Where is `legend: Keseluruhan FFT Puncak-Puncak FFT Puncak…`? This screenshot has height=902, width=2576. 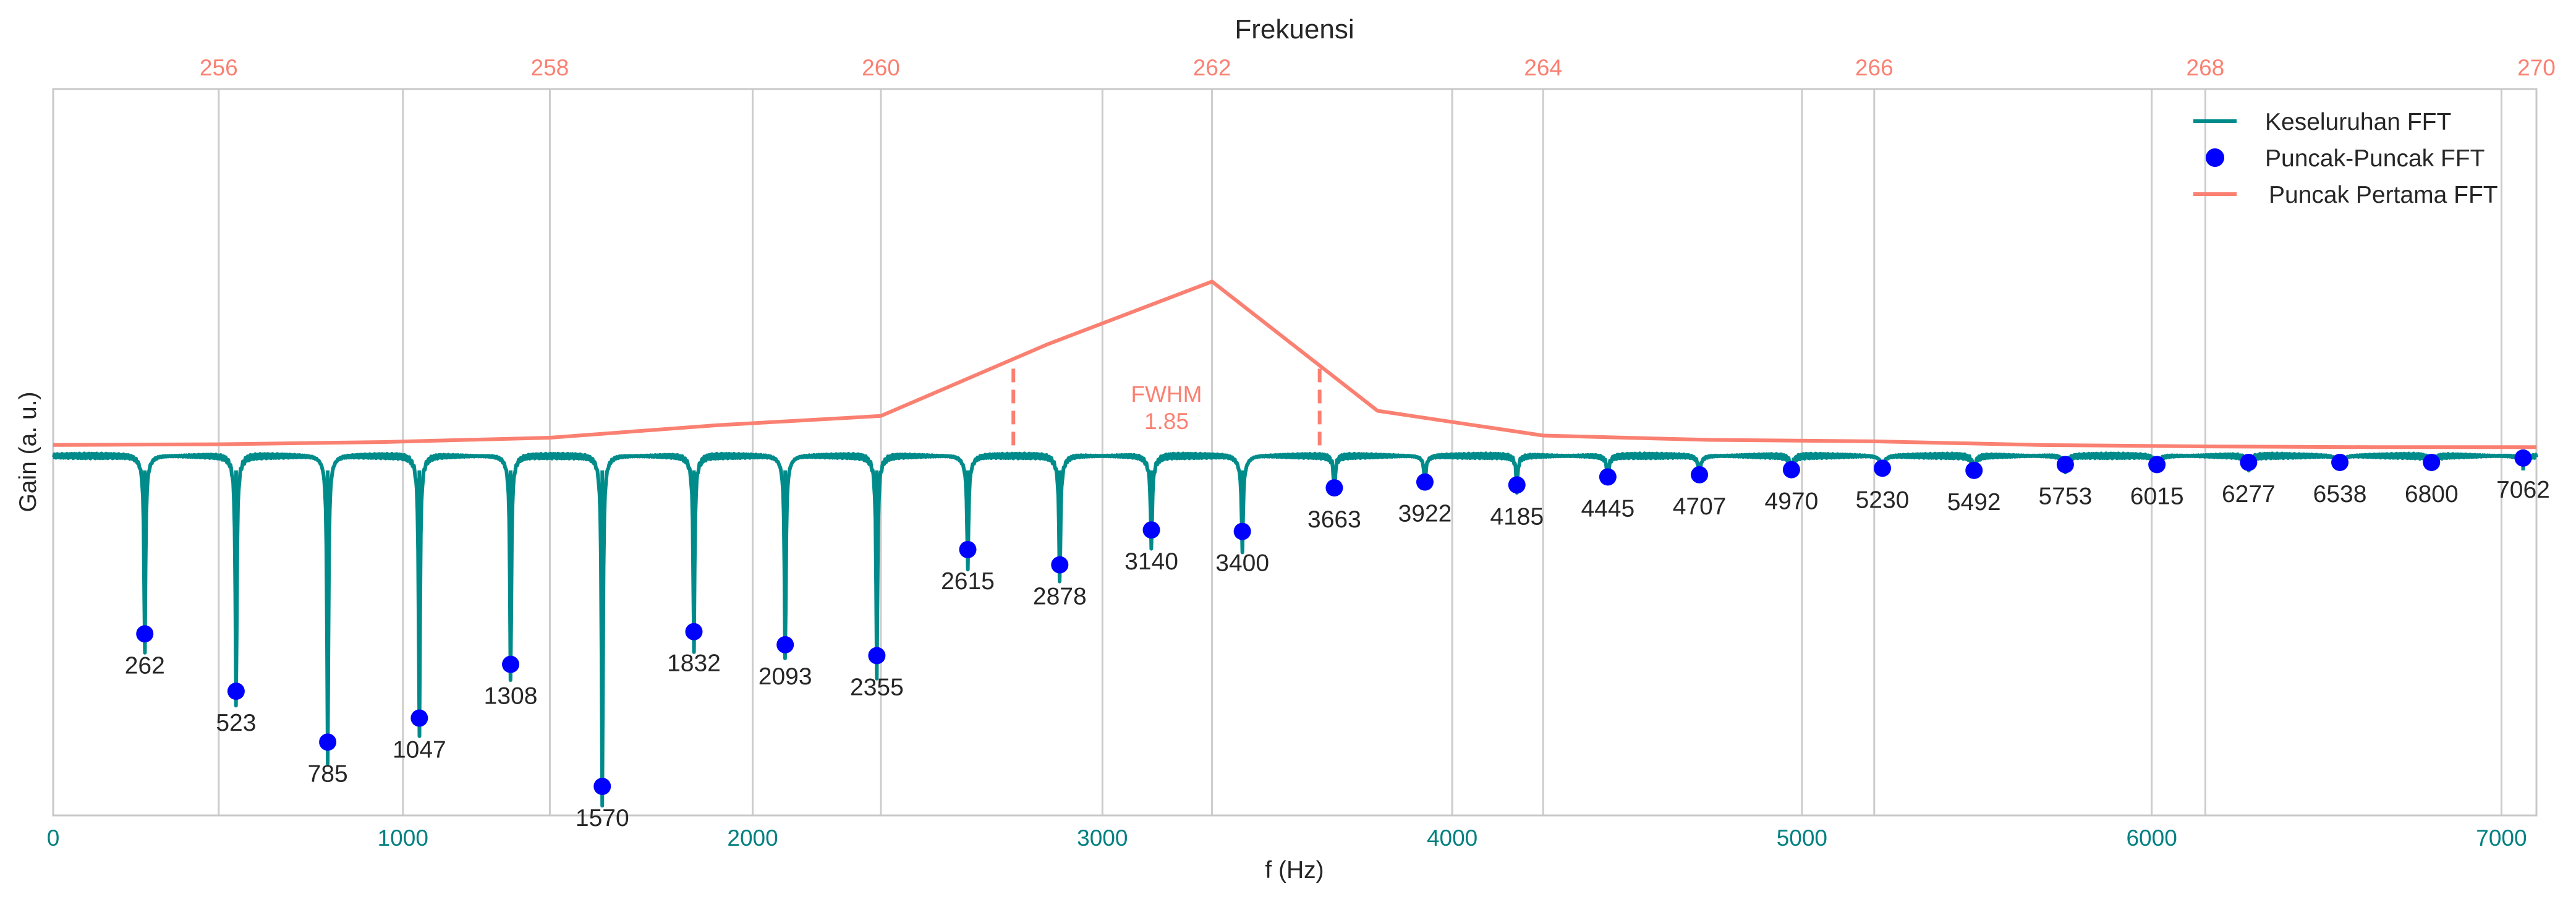 legend: Keseluruhan FFT Puncak-Puncak FFT Puncak… is located at coordinates (2345, 158).